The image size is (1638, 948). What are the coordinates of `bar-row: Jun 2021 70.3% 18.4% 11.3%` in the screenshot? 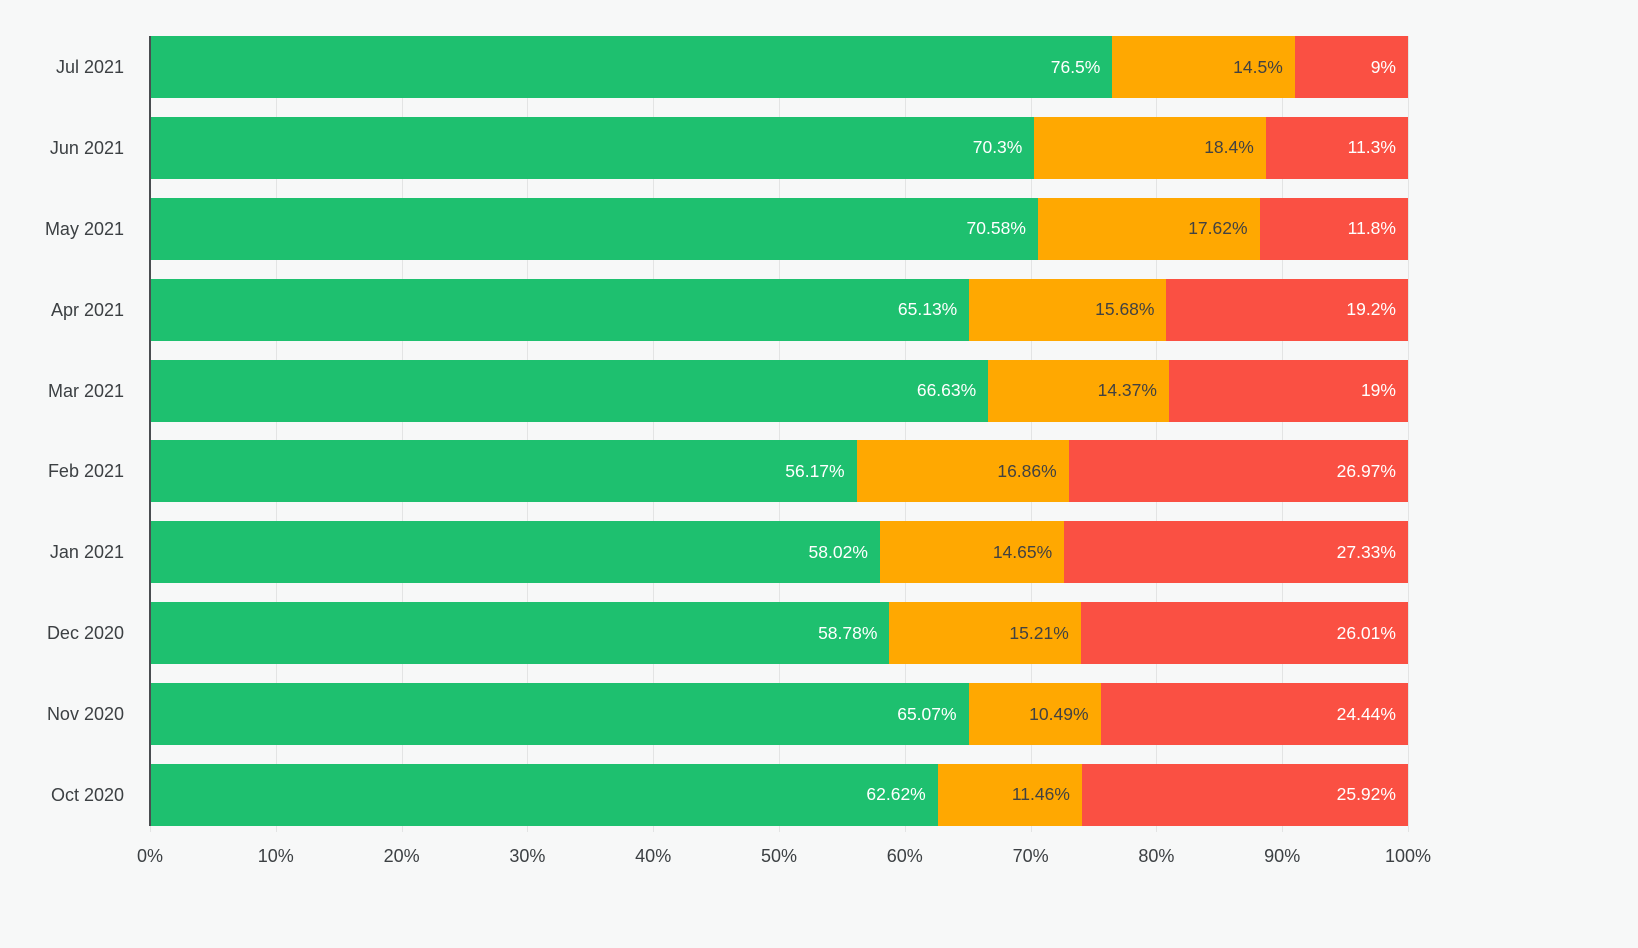 It's located at (729, 147).